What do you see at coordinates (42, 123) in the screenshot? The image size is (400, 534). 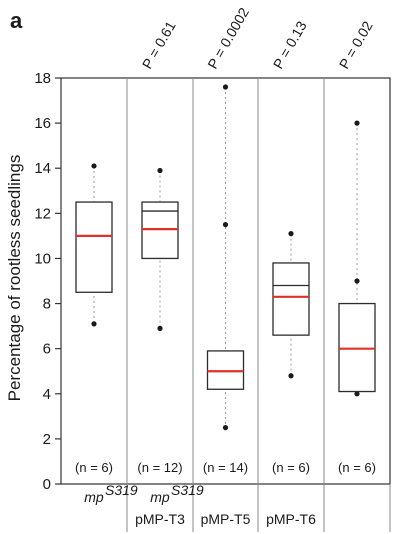 I see `y-tick-label: 16` at bounding box center [42, 123].